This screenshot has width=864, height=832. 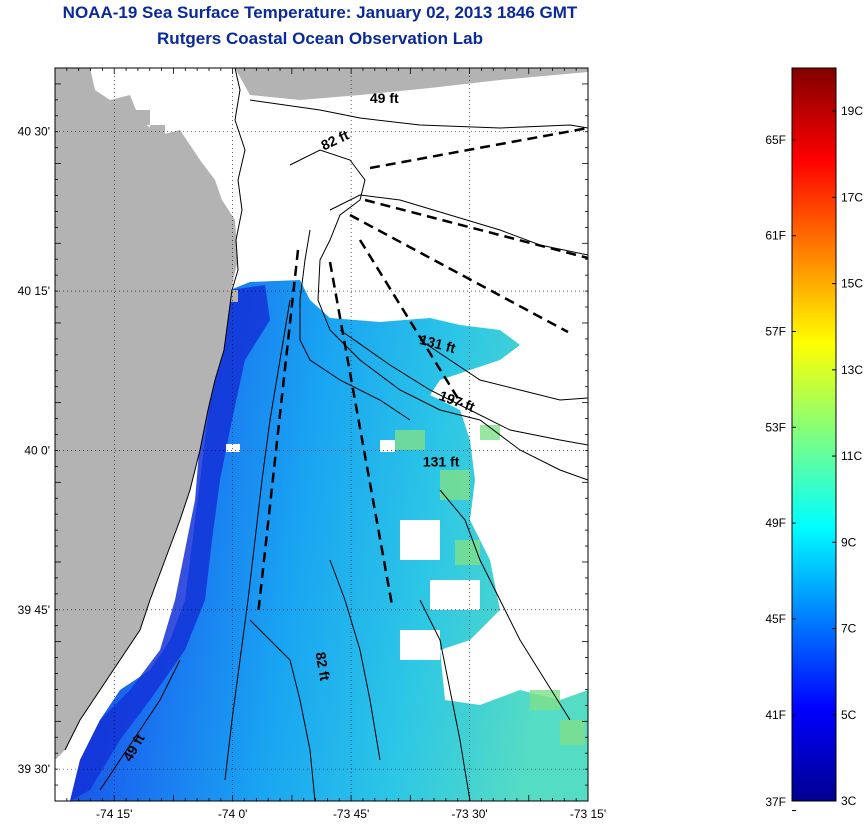 What do you see at coordinates (775, 715) in the screenshot?
I see `colorbar-fahrenheit-label: 41F` at bounding box center [775, 715].